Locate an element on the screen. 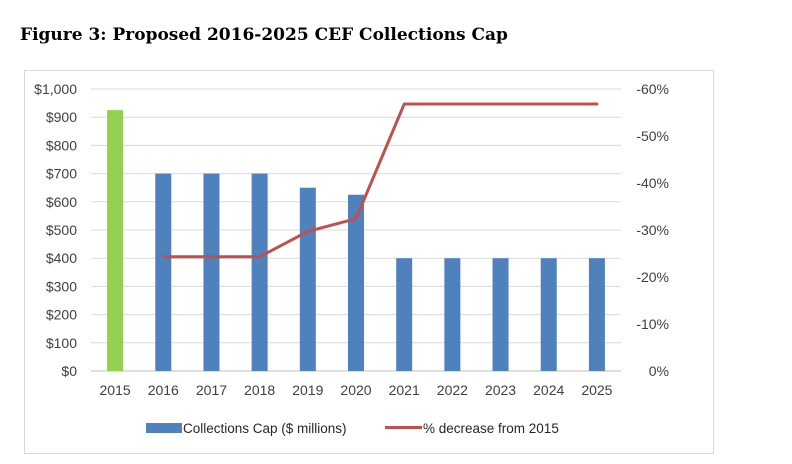 This screenshot has width=792, height=464. y-tick-label-left: $800 is located at coordinates (61, 145).